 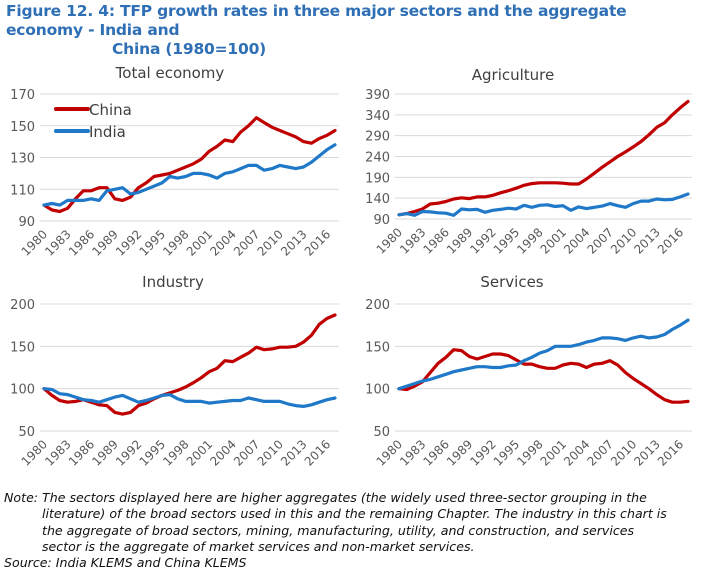 I want to click on chart-title: Services, so click(x=511, y=282).